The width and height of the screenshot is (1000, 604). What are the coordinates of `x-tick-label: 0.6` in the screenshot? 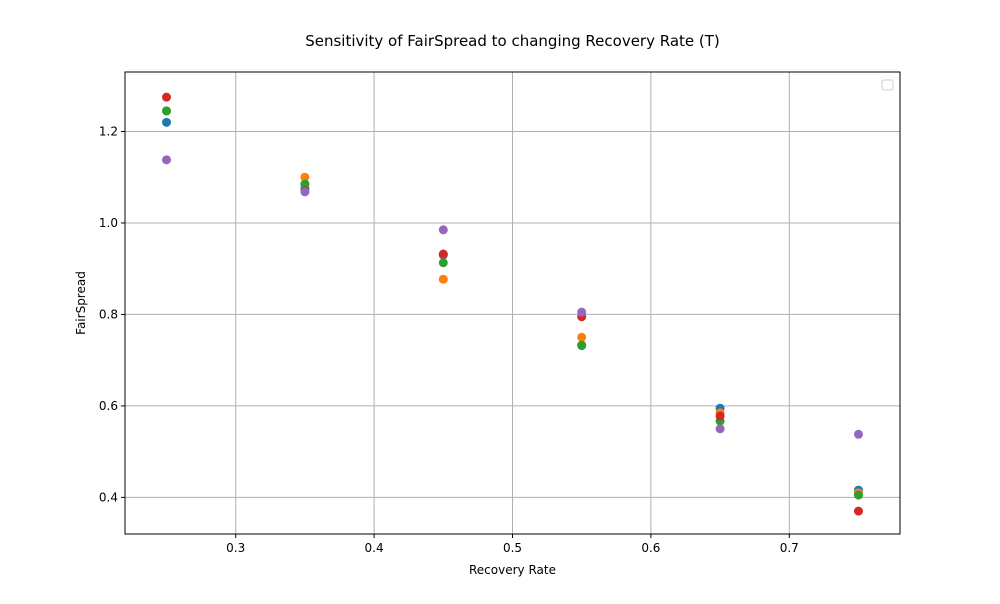 It's located at (650, 548).